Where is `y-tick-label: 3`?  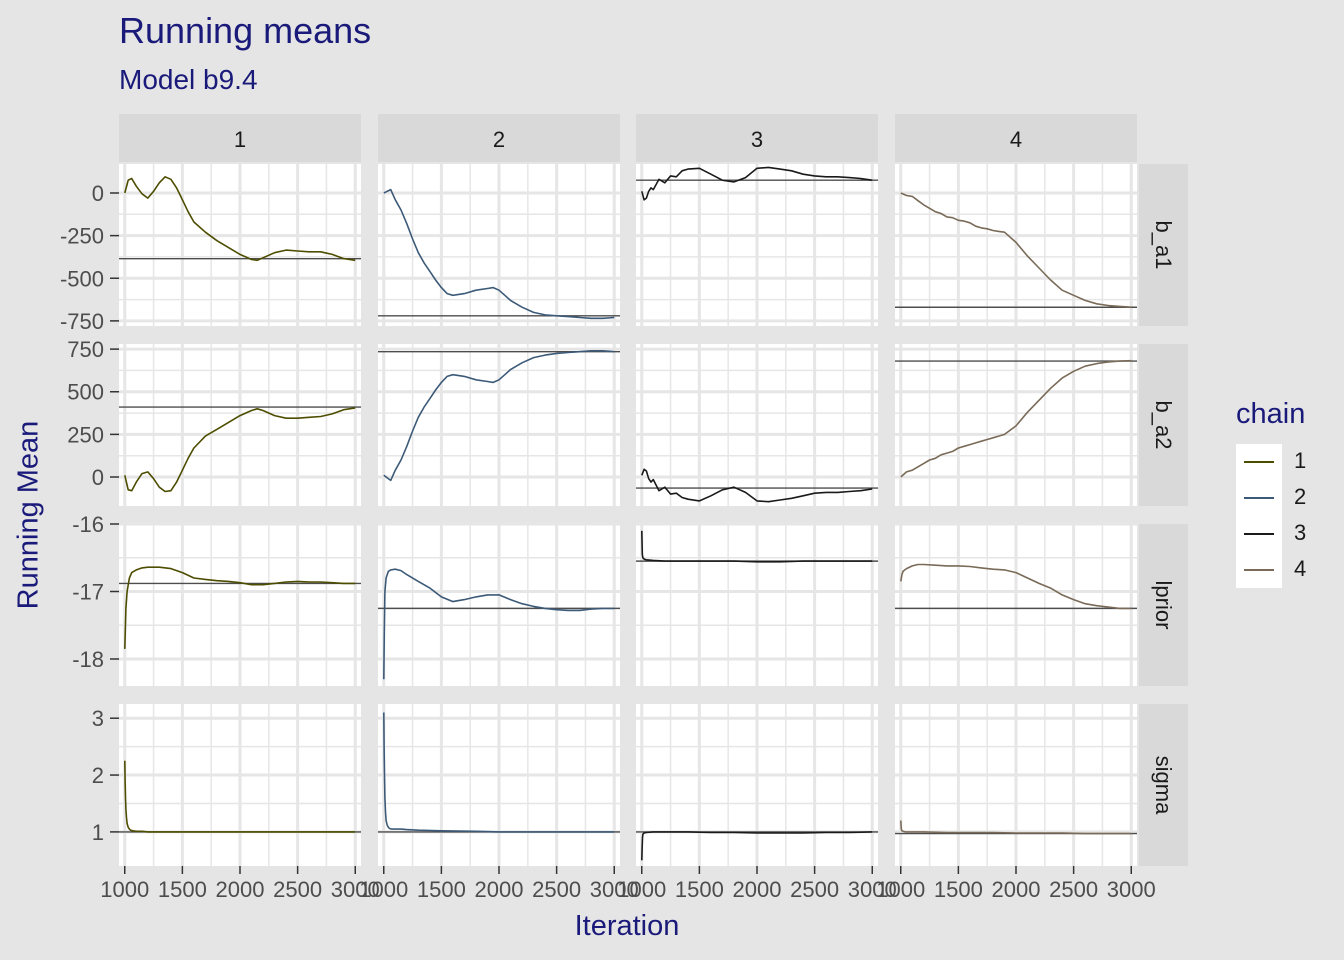 y-tick-label: 3 is located at coordinates (98, 718).